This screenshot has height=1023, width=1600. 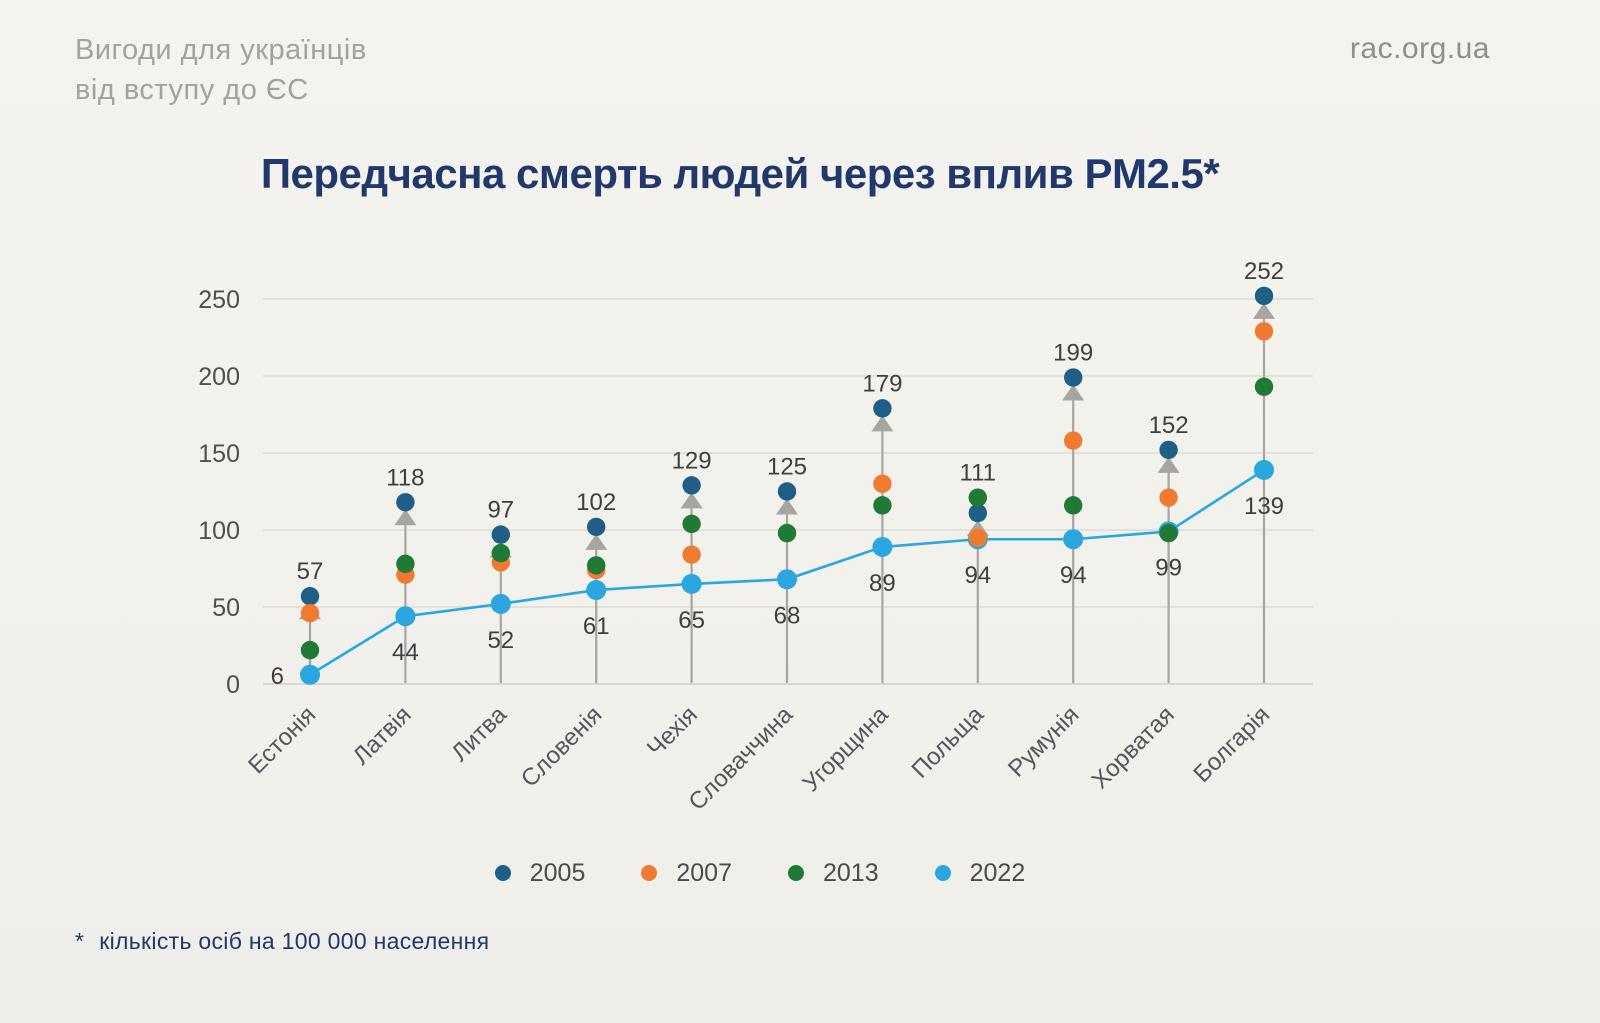 What do you see at coordinates (500, 510) in the screenshot?
I see `top-value-label: 97` at bounding box center [500, 510].